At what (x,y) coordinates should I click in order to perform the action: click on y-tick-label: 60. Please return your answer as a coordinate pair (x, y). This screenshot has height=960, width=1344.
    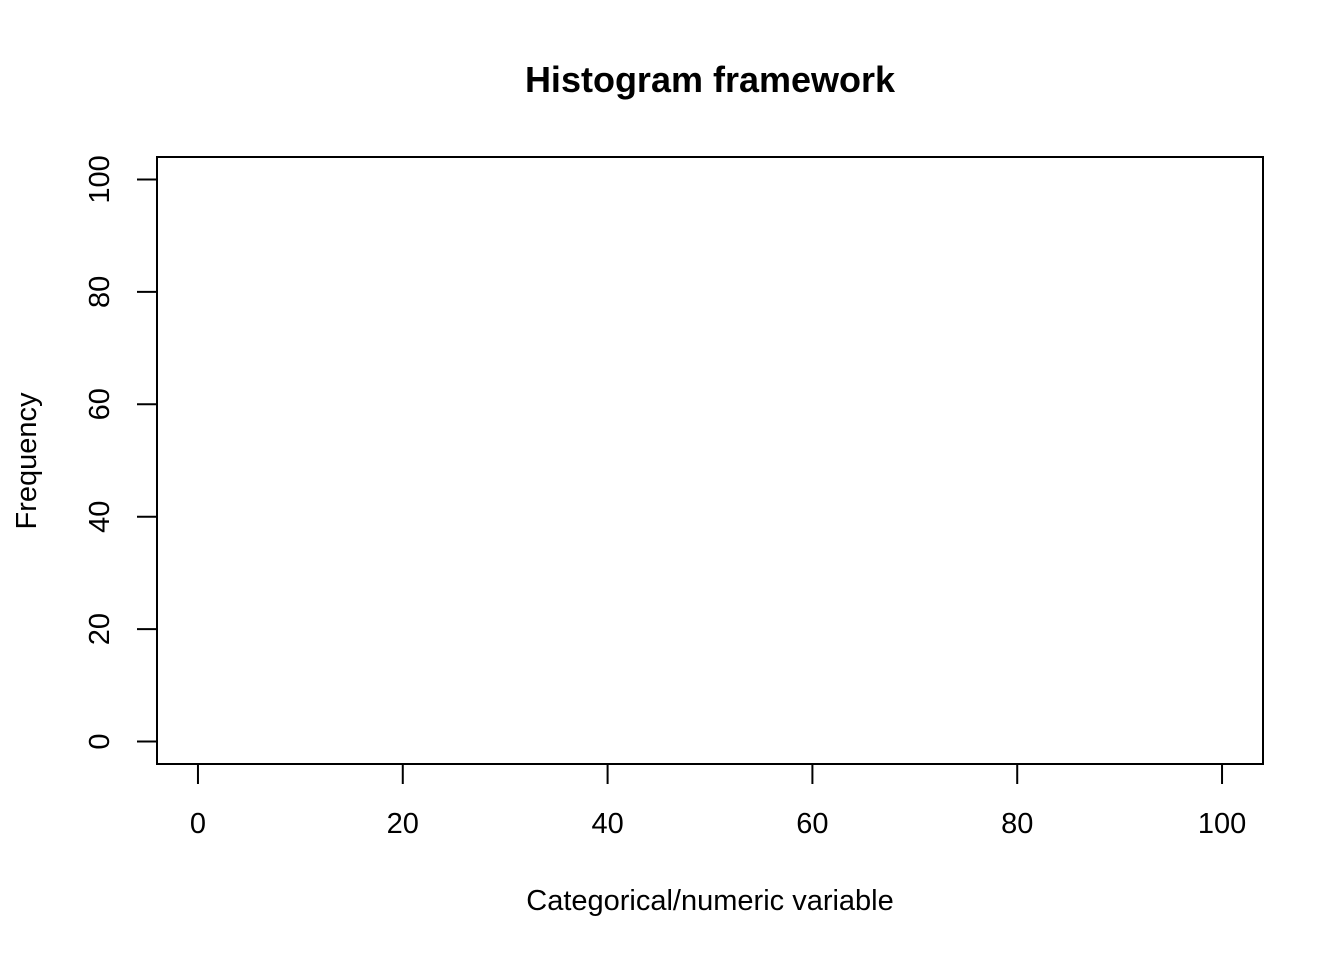
    Looking at the image, I should click on (100, 404).